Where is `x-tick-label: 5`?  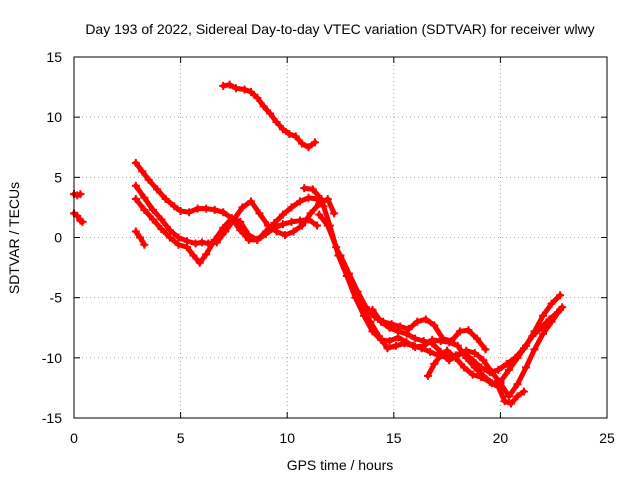
x-tick-label: 5 is located at coordinates (181, 438).